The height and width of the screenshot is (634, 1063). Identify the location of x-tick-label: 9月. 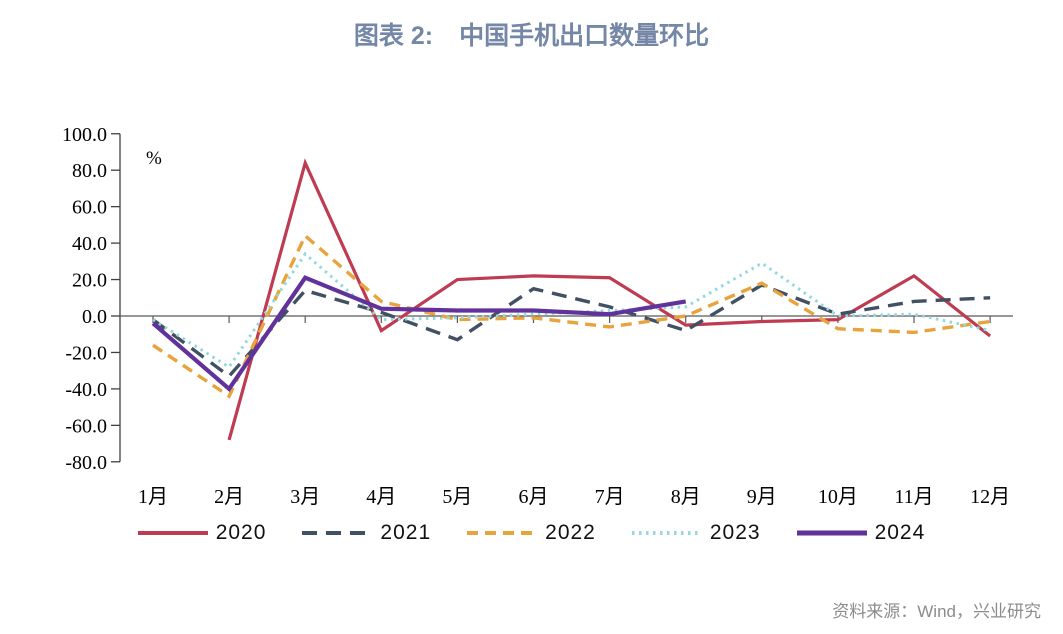
(762, 497).